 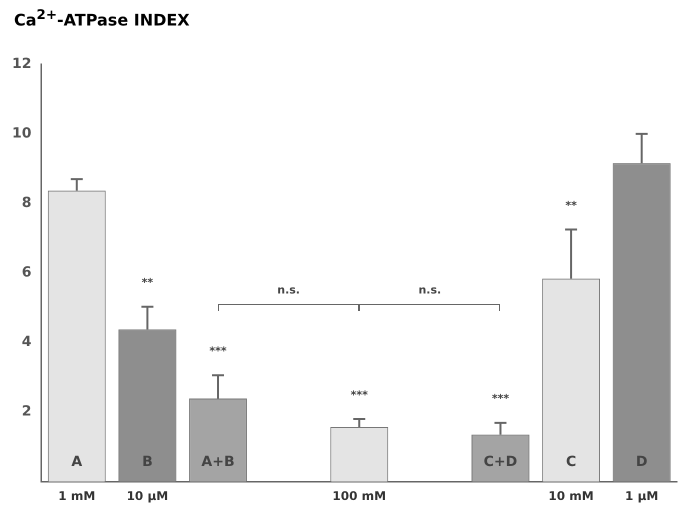 What do you see at coordinates (22, 64) in the screenshot?
I see `y-tick-label: 12` at bounding box center [22, 64].